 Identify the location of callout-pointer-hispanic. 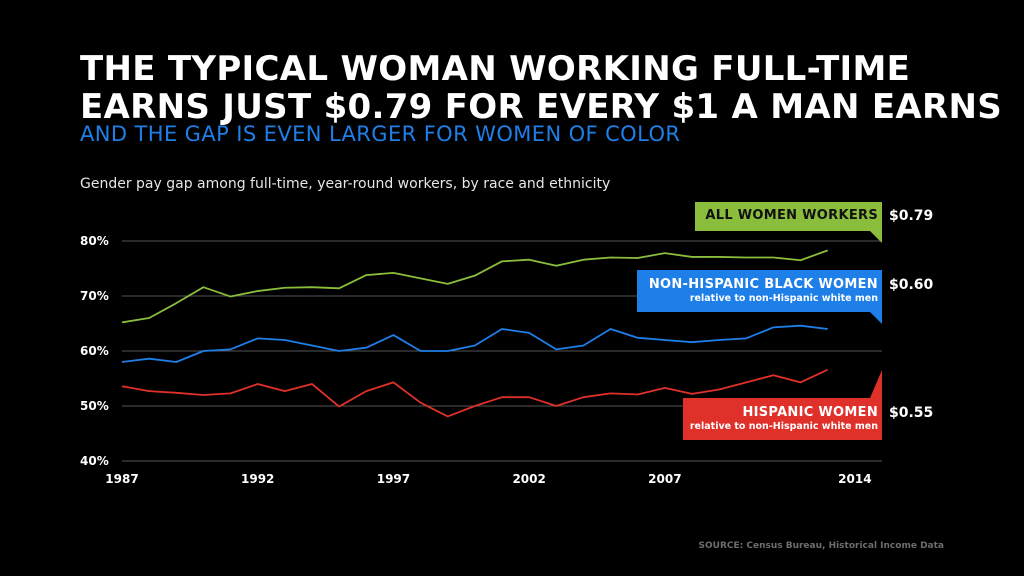
(876, 384).